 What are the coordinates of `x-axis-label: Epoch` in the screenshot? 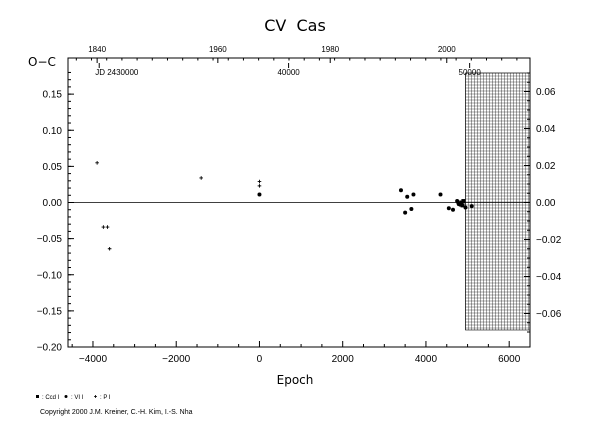 It's located at (295, 380).